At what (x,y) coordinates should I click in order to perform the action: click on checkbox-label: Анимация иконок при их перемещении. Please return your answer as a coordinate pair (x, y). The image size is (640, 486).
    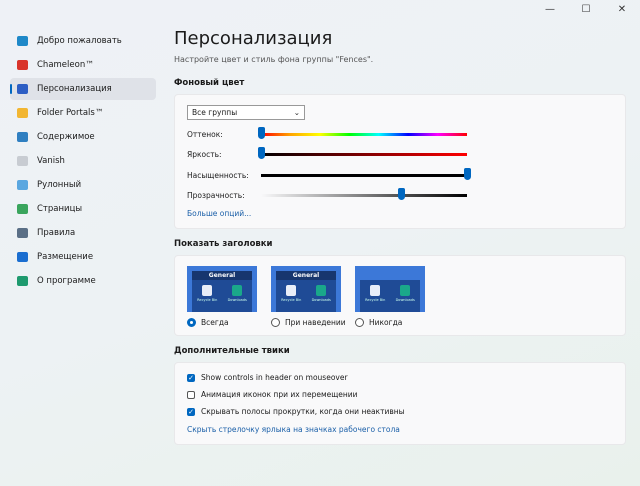
    Looking at the image, I should click on (279, 394).